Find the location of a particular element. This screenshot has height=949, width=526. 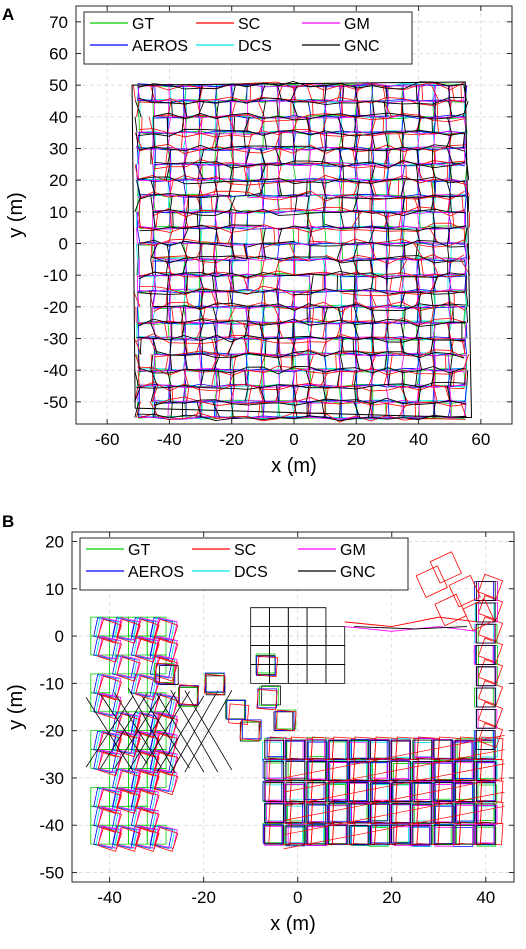

legend-label: AEROS is located at coordinates (160, 46).